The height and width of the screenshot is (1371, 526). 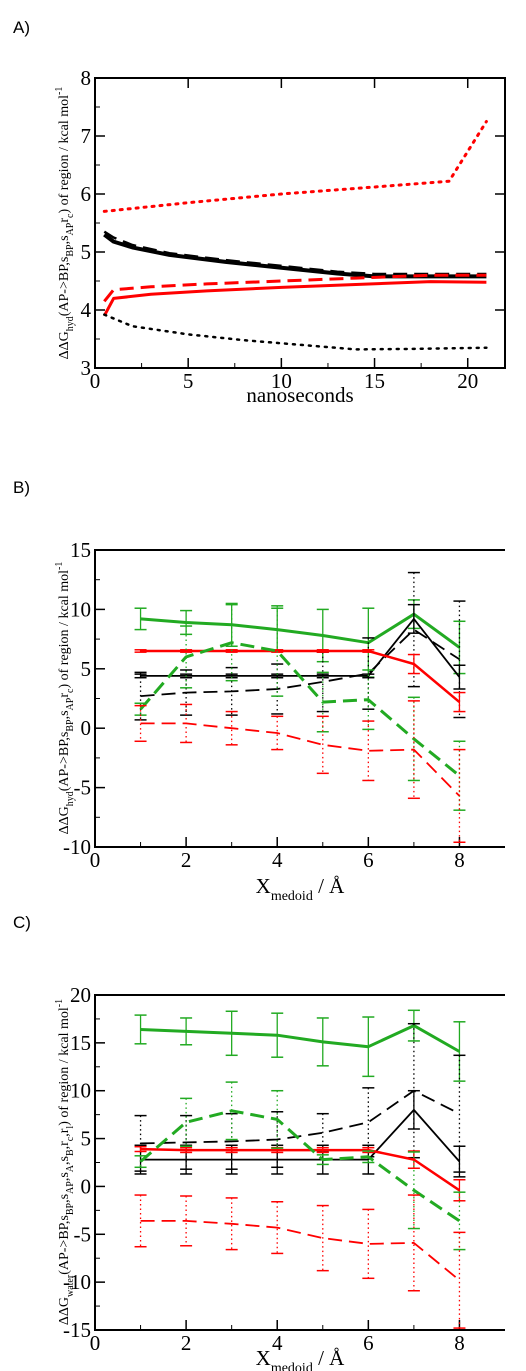 What do you see at coordinates (95, 381) in the screenshot?
I see `chart-0-xtick-label: 0` at bounding box center [95, 381].